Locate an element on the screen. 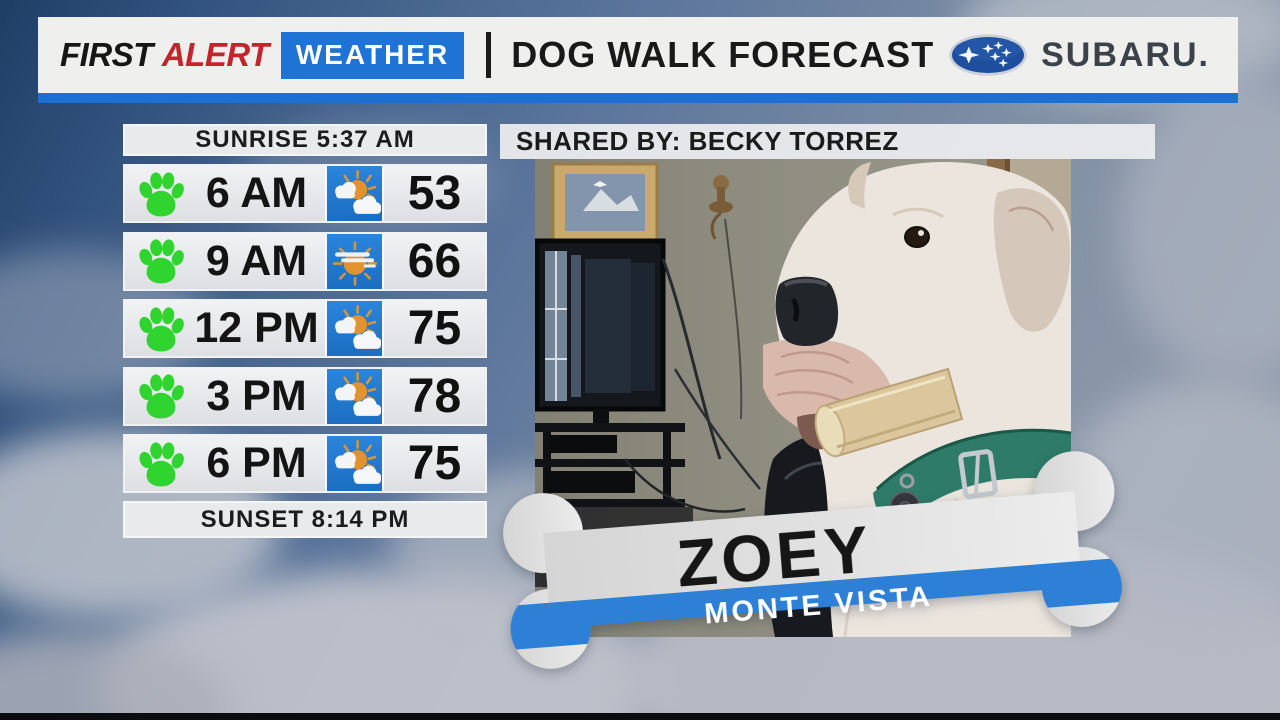 The width and height of the screenshot is (1280, 720). sunrise-bar: SUNRISE 5:37 AM is located at coordinates (305, 140).